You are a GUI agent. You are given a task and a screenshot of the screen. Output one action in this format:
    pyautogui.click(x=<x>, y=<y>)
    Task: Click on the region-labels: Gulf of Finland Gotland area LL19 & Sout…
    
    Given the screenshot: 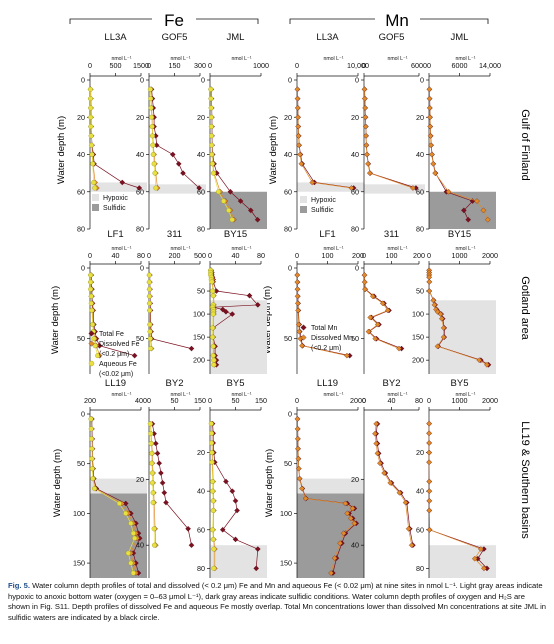 What is the action you would take?
    pyautogui.click(x=525, y=324)
    